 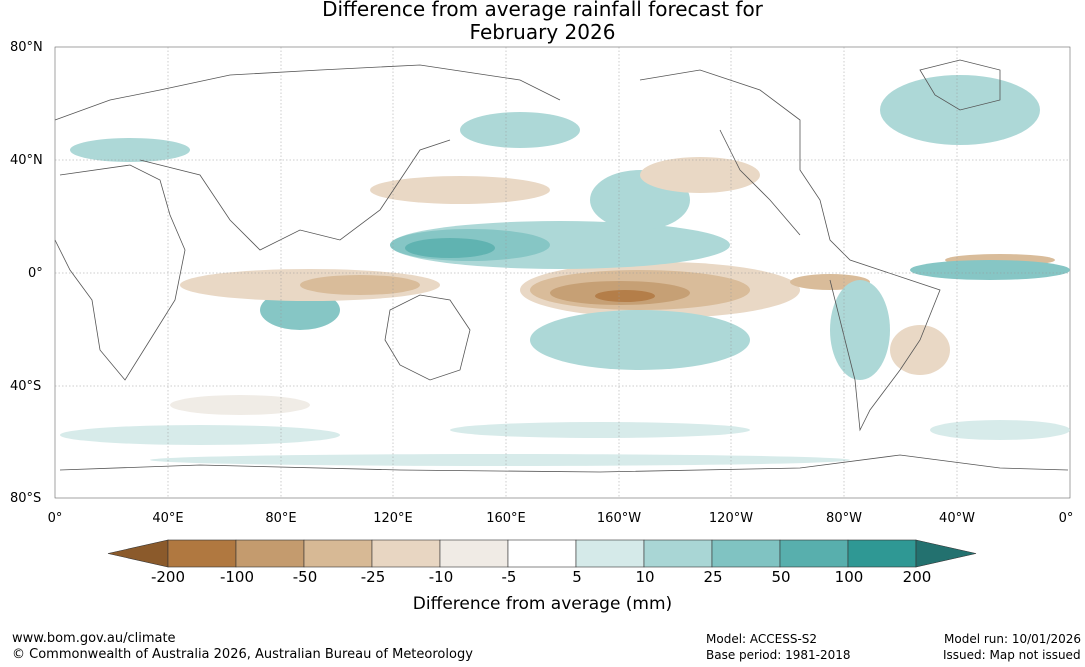 What do you see at coordinates (373, 577) in the screenshot?
I see `colorbar-tick: -25` at bounding box center [373, 577].